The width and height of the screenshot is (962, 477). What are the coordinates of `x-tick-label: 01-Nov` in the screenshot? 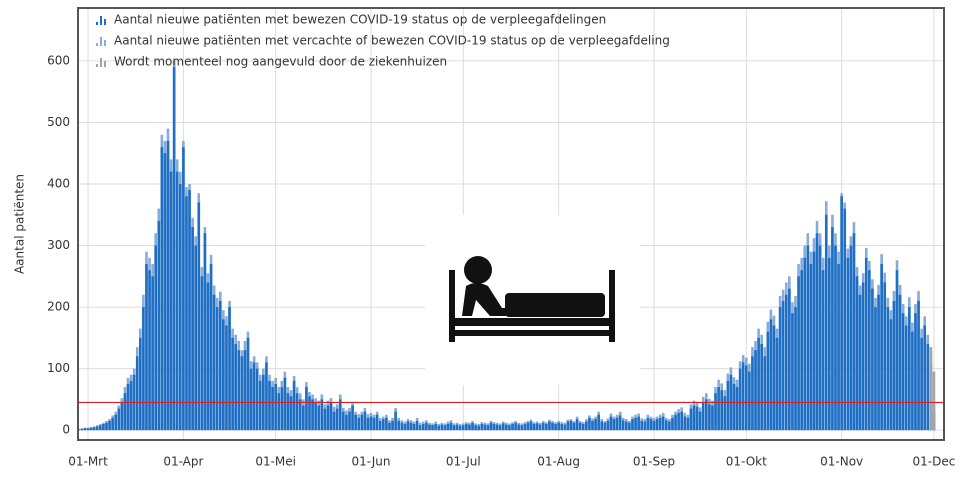 It's located at (841, 462).